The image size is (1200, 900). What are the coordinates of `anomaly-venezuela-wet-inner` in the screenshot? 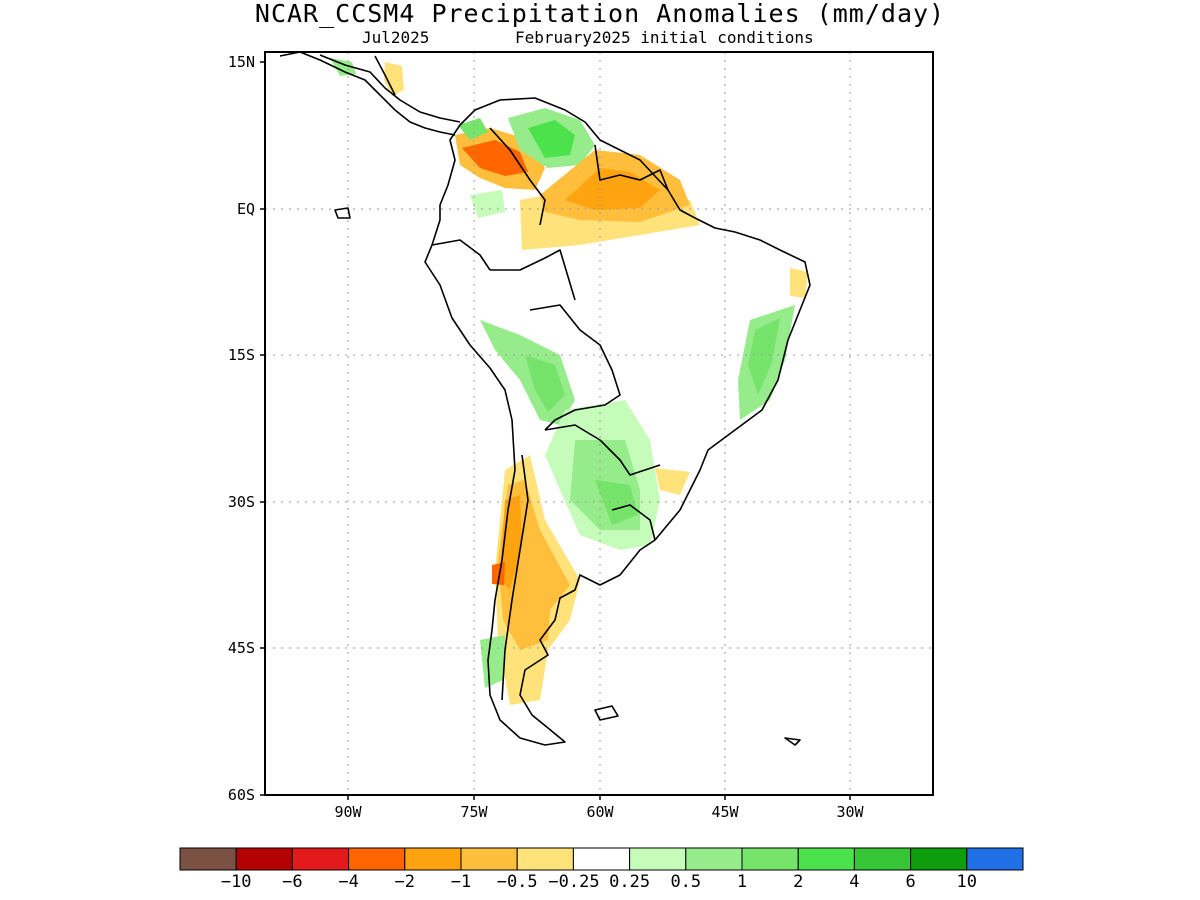 It's located at (551, 139).